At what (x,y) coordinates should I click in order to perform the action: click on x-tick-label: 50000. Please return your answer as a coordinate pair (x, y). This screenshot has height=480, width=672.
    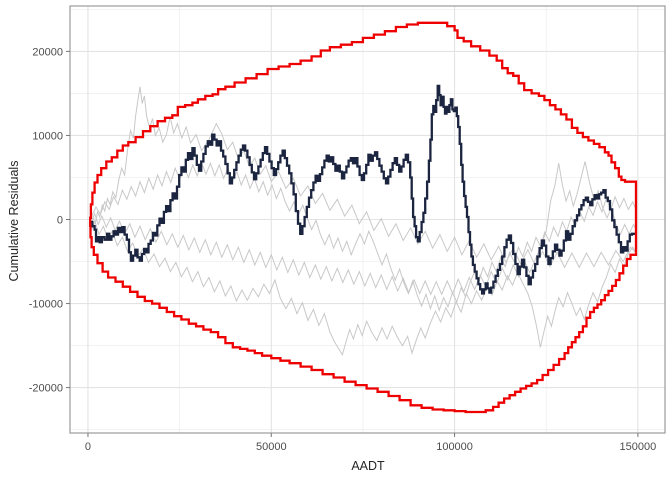
    Looking at the image, I should click on (271, 447).